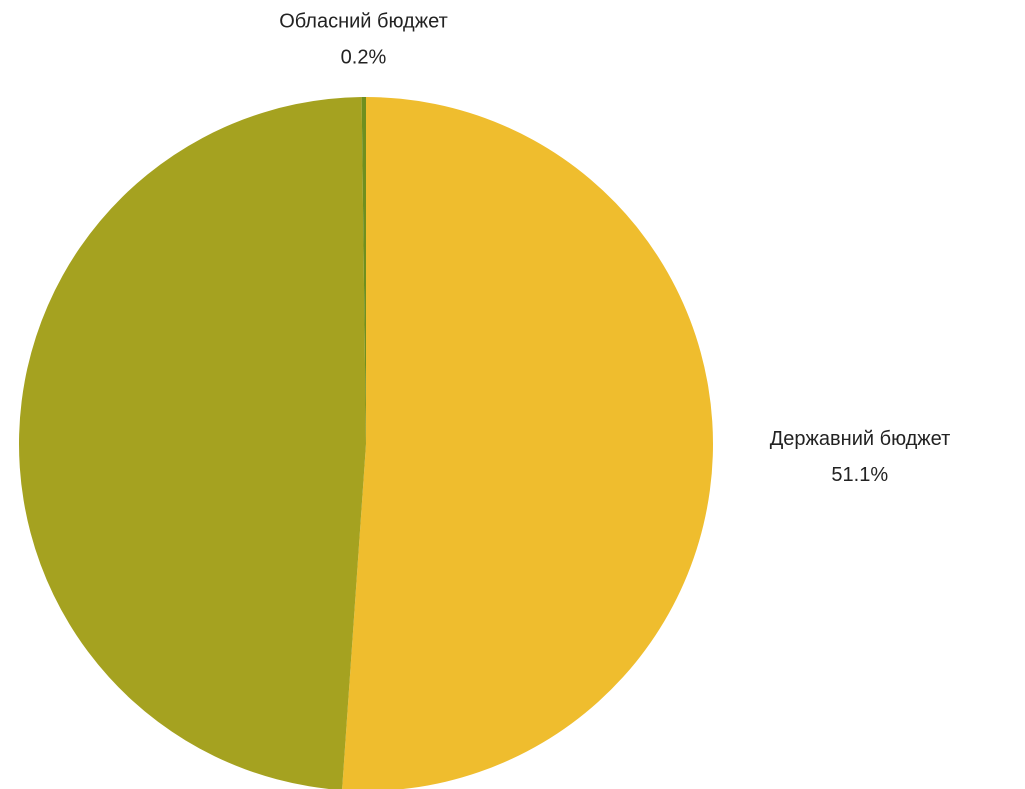 The width and height of the screenshot is (1025, 789). Describe the element at coordinates (364, 57) in the screenshot. I see `slice-value-label: 0.2%` at that location.